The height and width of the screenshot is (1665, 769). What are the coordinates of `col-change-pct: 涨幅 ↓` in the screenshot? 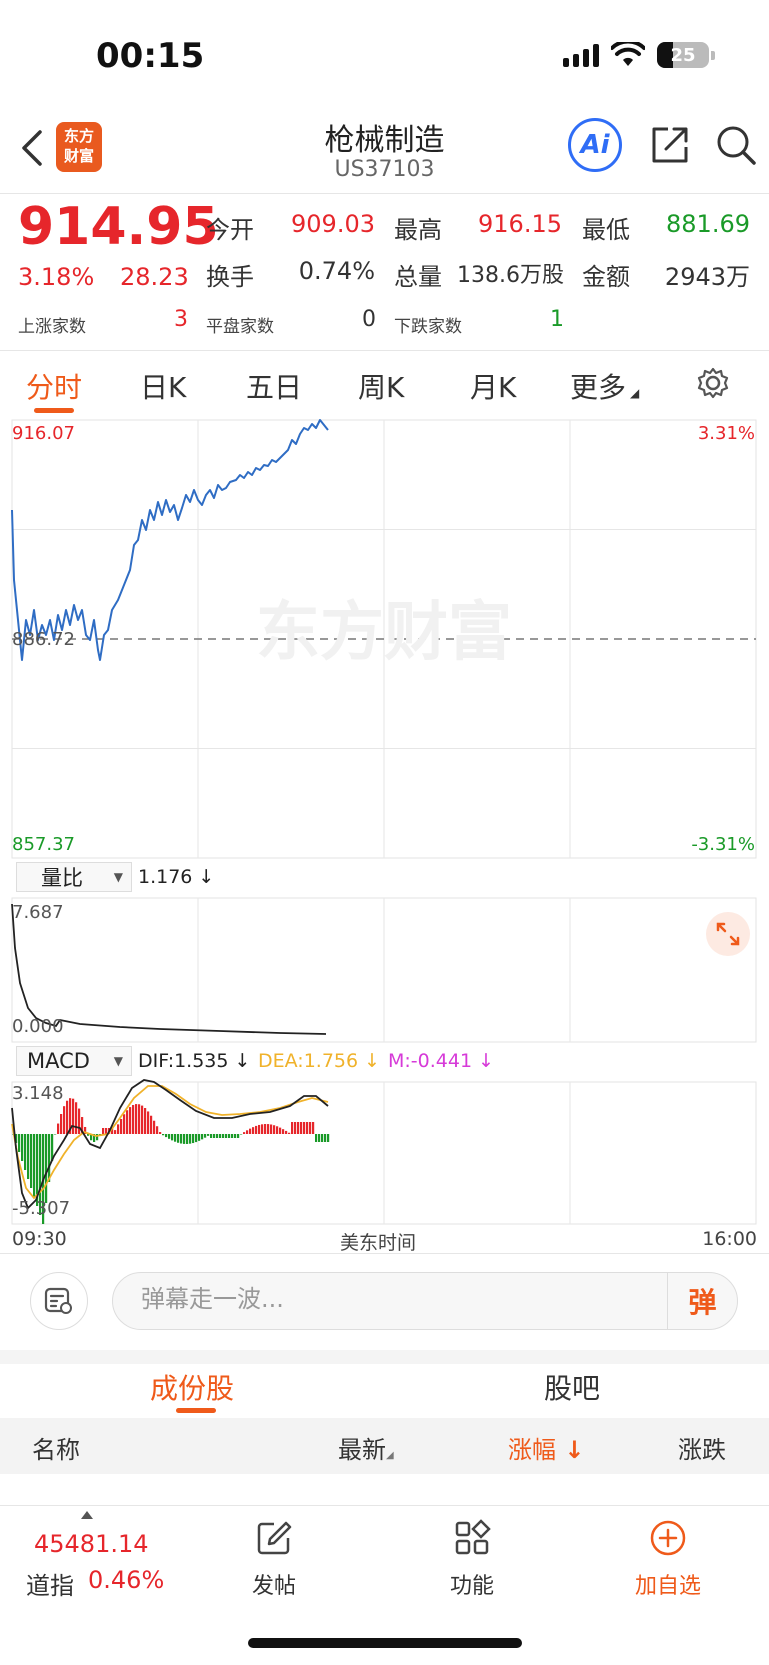 It's located at (546, 1450).